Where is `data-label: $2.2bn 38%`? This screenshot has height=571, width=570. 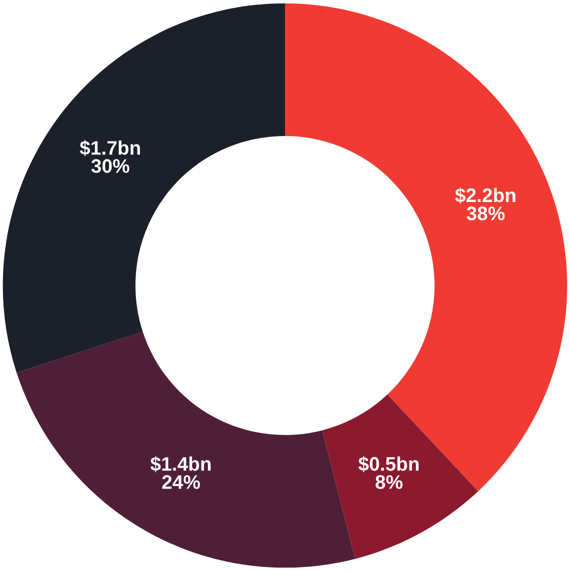
data-label: $2.2bn 38% is located at coordinates (485, 204).